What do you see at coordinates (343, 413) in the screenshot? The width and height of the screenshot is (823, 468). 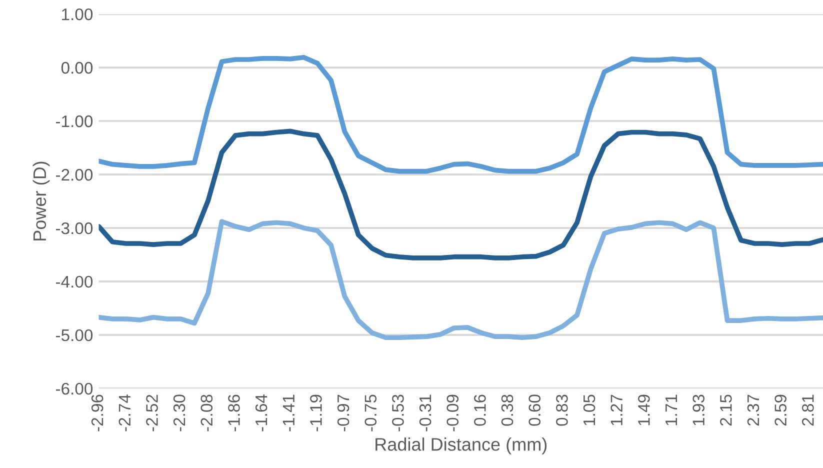 I see `x-tick-label: -0.97` at bounding box center [343, 413].